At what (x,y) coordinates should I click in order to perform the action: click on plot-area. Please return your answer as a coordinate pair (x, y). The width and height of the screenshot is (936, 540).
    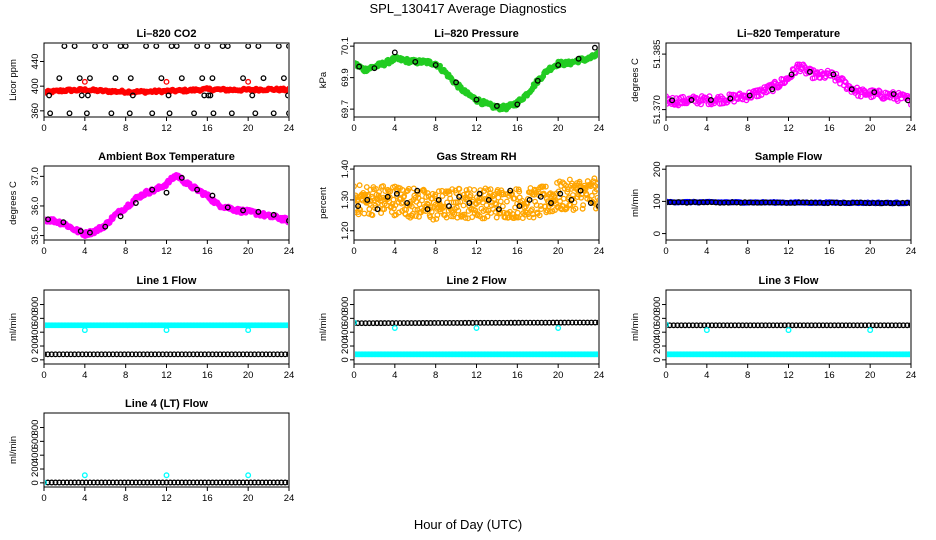
    Looking at the image, I should click on (166, 479).